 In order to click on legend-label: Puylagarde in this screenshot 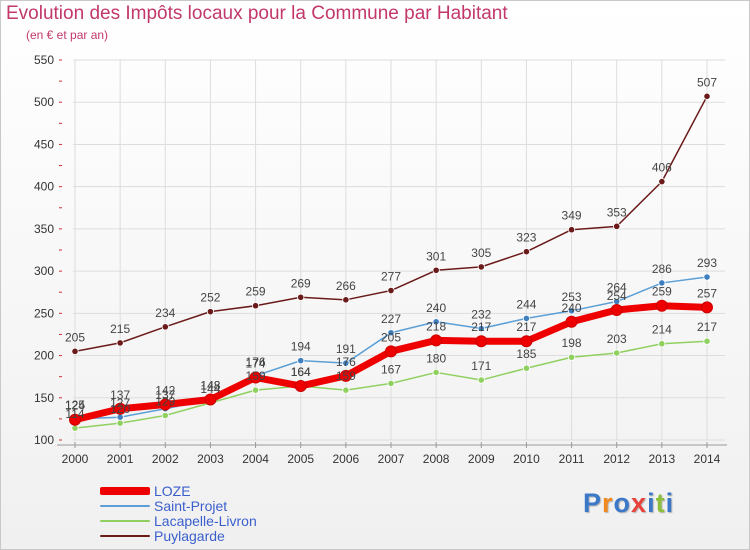, I will do `click(189, 536)`.